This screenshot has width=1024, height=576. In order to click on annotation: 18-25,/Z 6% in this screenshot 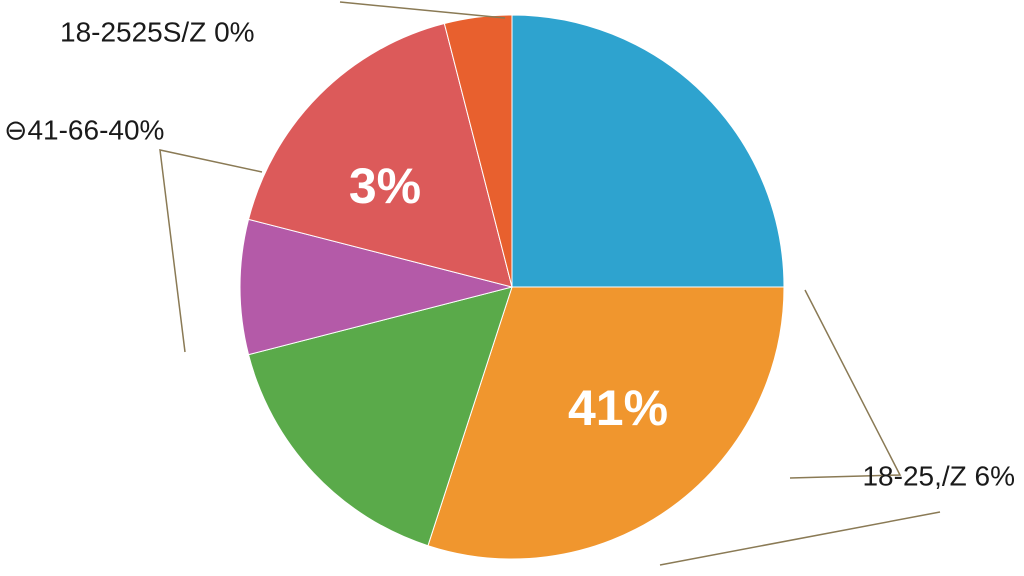, I will do `click(938, 475)`.